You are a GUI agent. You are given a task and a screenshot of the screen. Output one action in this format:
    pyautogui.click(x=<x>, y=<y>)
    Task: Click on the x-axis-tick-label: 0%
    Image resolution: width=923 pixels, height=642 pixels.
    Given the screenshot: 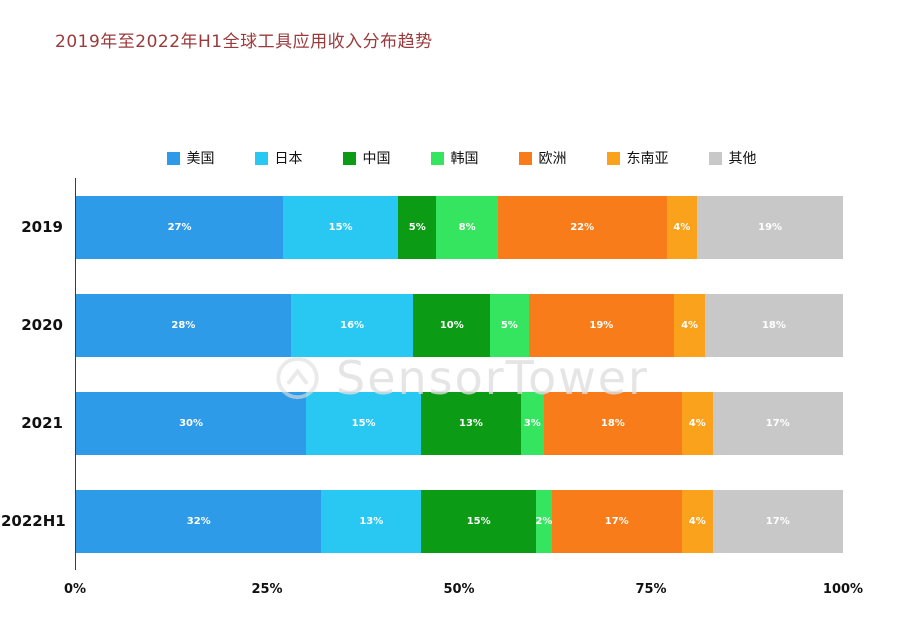 What is the action you would take?
    pyautogui.click(x=75, y=589)
    